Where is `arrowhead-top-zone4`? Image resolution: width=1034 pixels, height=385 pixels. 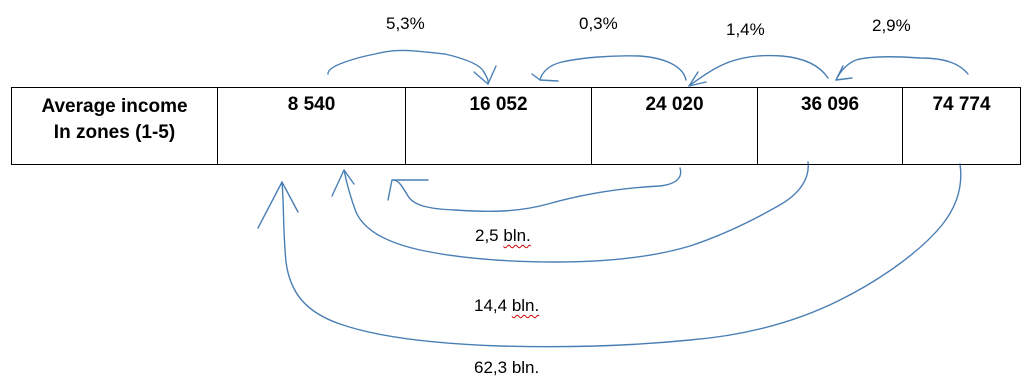
arrowhead-top-zone4 is located at coordinates (844, 73).